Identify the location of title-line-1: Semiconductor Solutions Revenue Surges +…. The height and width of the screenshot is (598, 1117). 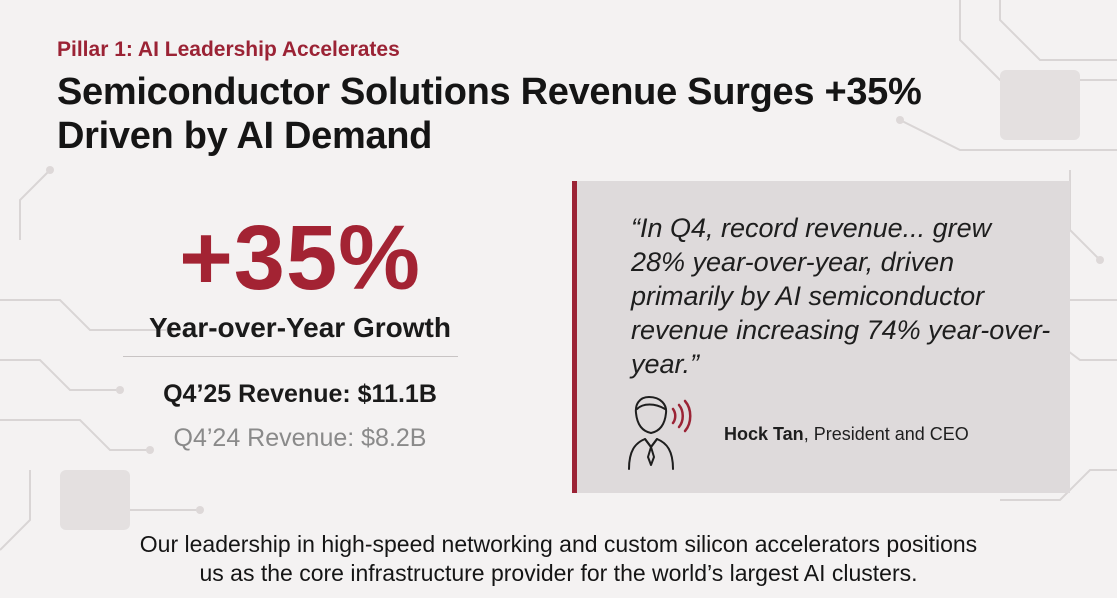
(489, 92).